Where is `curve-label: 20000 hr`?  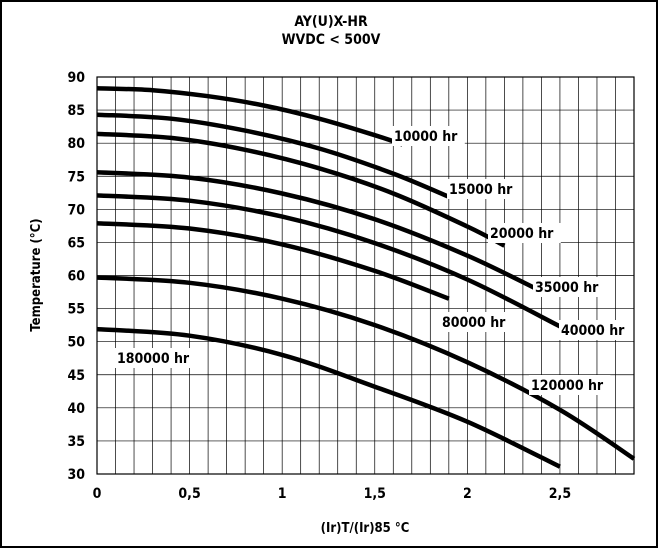 curve-label: 20000 hr is located at coordinates (524, 233).